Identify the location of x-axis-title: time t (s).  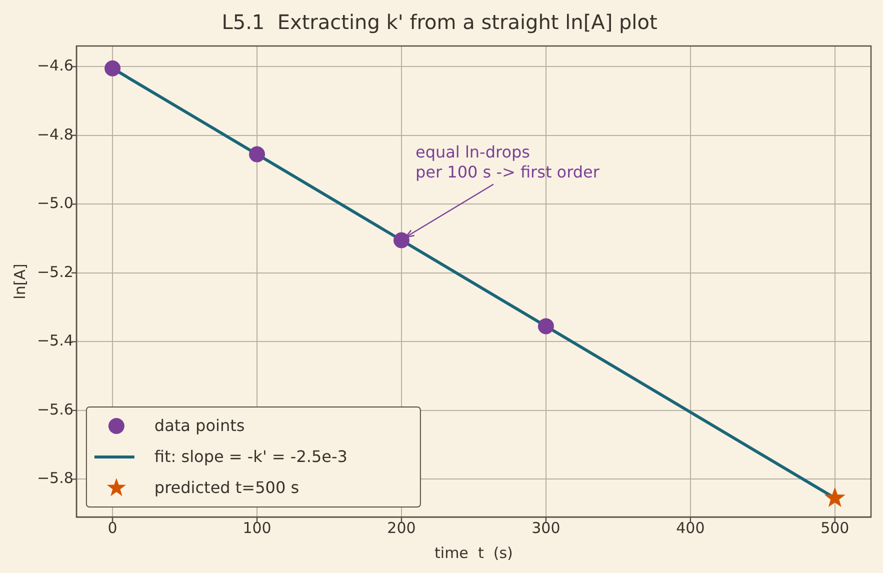
(473, 553).